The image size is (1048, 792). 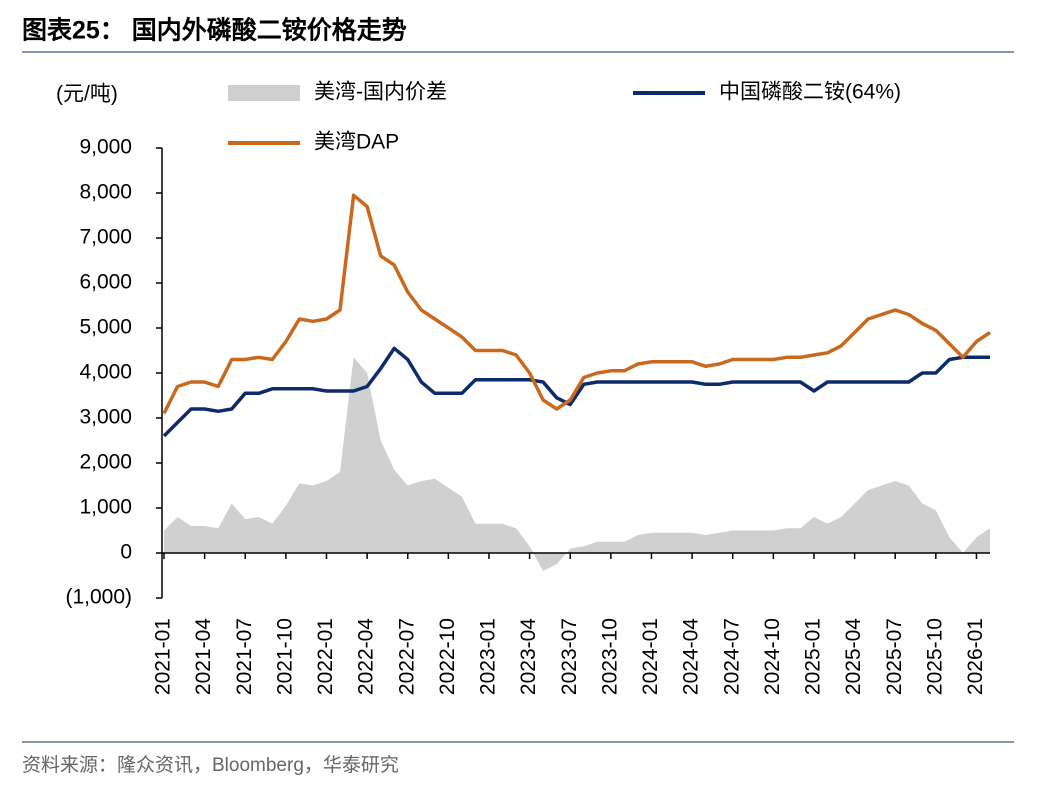 What do you see at coordinates (105, 282) in the screenshot?
I see `y-tick-label: 6,000` at bounding box center [105, 282].